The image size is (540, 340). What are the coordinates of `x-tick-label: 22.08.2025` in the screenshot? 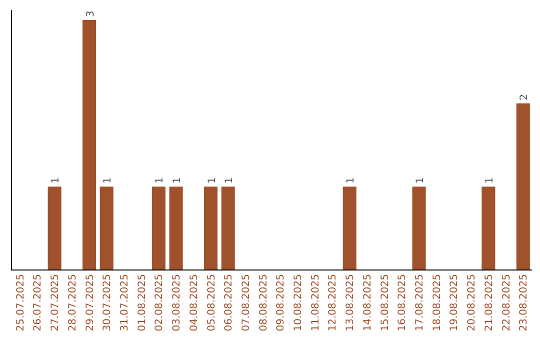 It's located at (506, 303).